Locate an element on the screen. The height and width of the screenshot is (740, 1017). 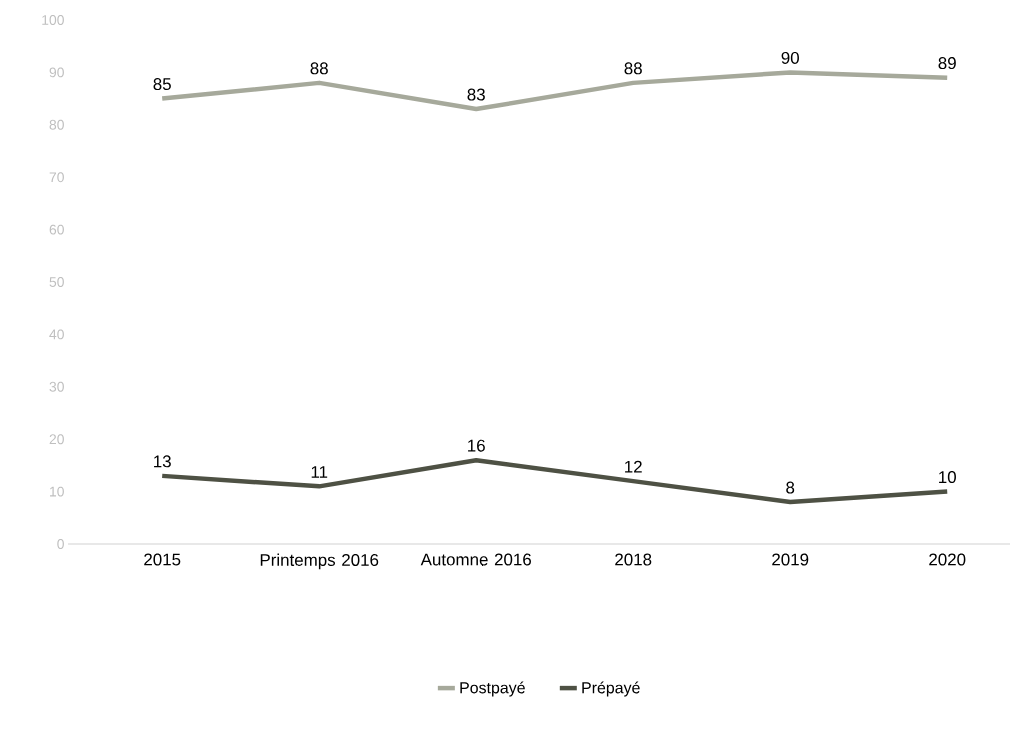
data-label: 10 is located at coordinates (947, 477).